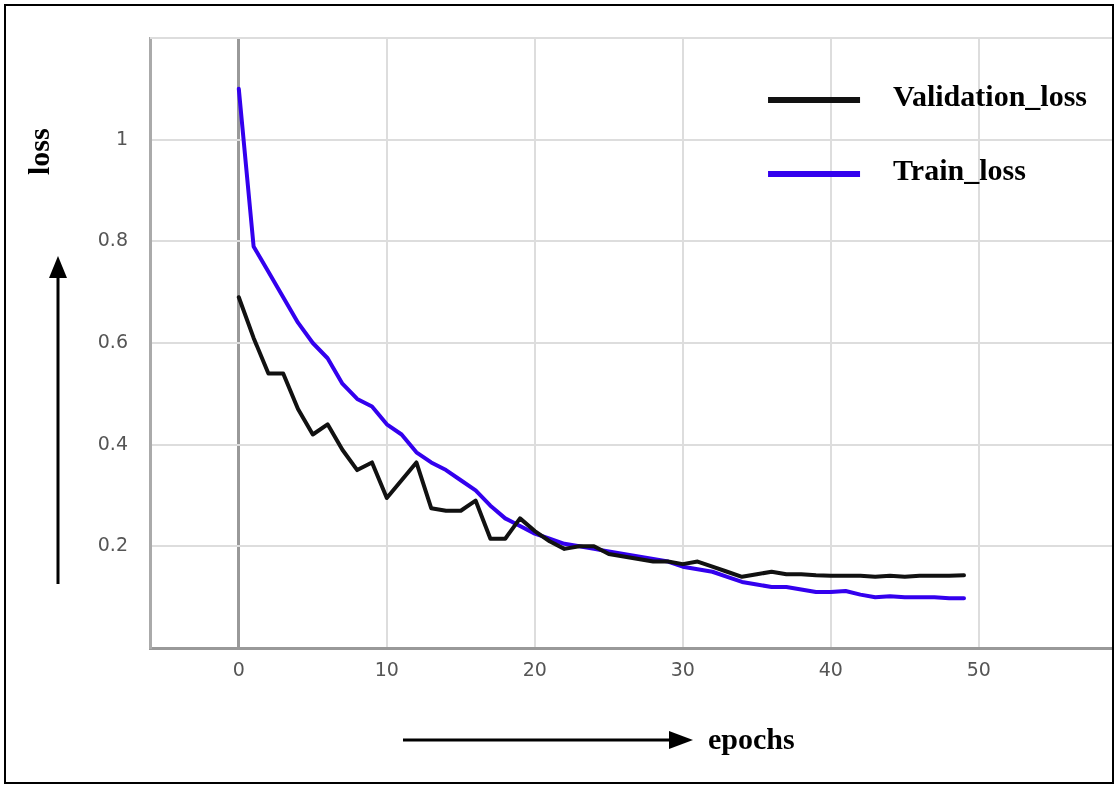 The height and width of the screenshot is (790, 1120). What do you see at coordinates (112, 544) in the screenshot?
I see `y-tick-label: 0.2` at bounding box center [112, 544].